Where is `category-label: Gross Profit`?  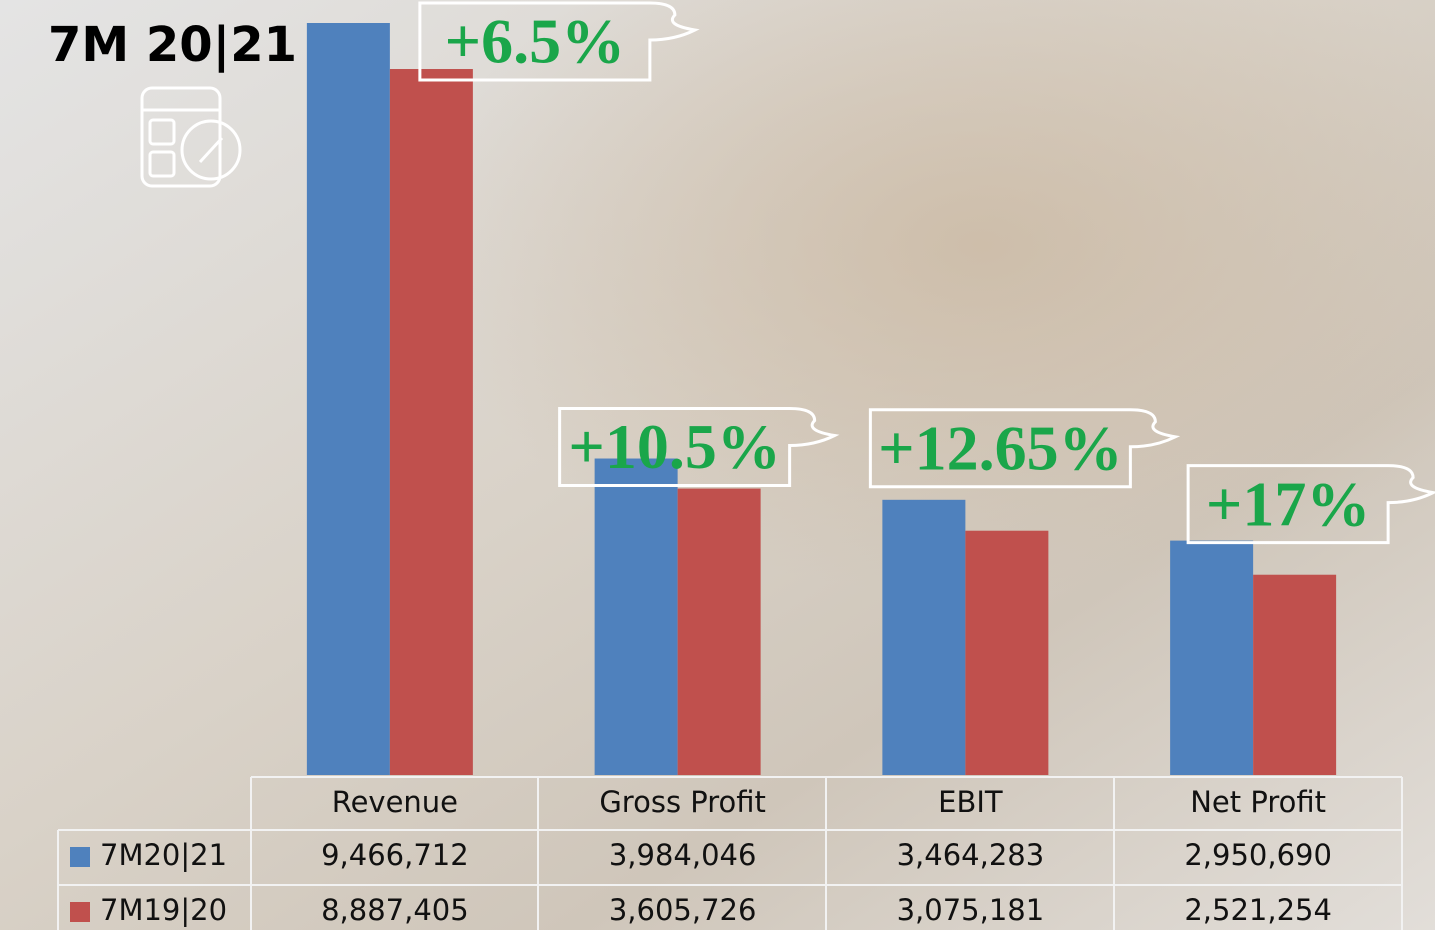
category-label: Gross Profit is located at coordinates (682, 802).